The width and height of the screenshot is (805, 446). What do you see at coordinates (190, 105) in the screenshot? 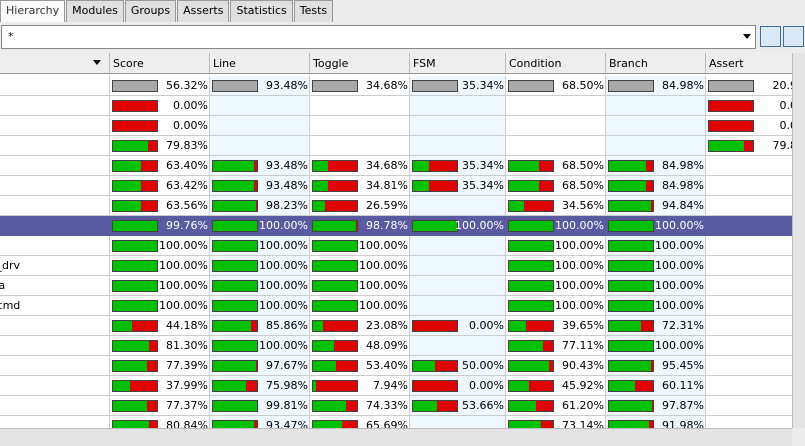
I see `coverage-label: 0.00%` at bounding box center [190, 105].